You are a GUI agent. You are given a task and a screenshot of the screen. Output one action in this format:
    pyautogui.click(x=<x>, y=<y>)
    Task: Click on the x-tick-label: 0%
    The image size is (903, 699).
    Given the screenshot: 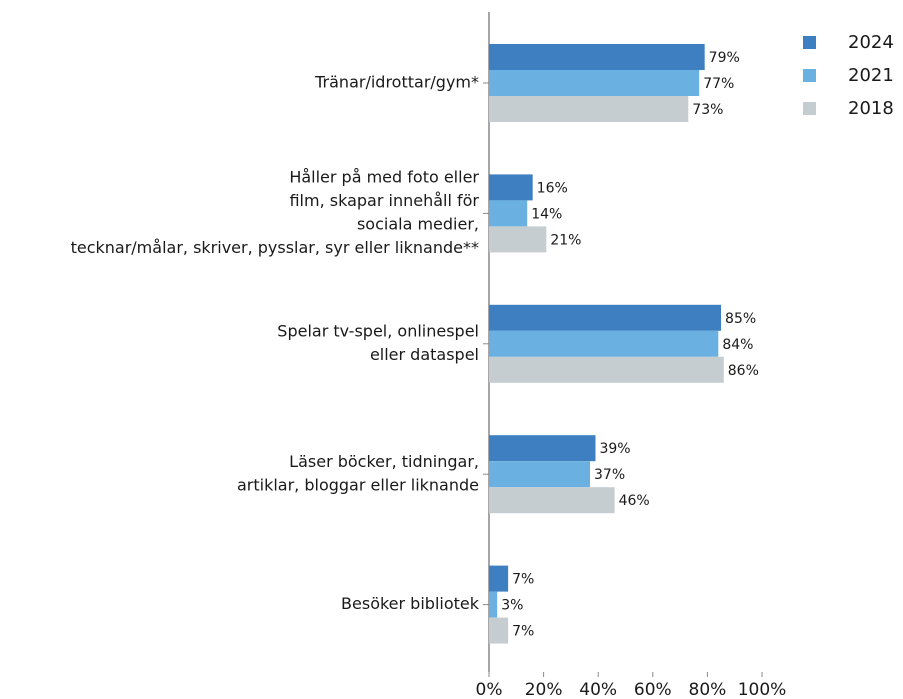 What is the action you would take?
    pyautogui.click(x=489, y=689)
    